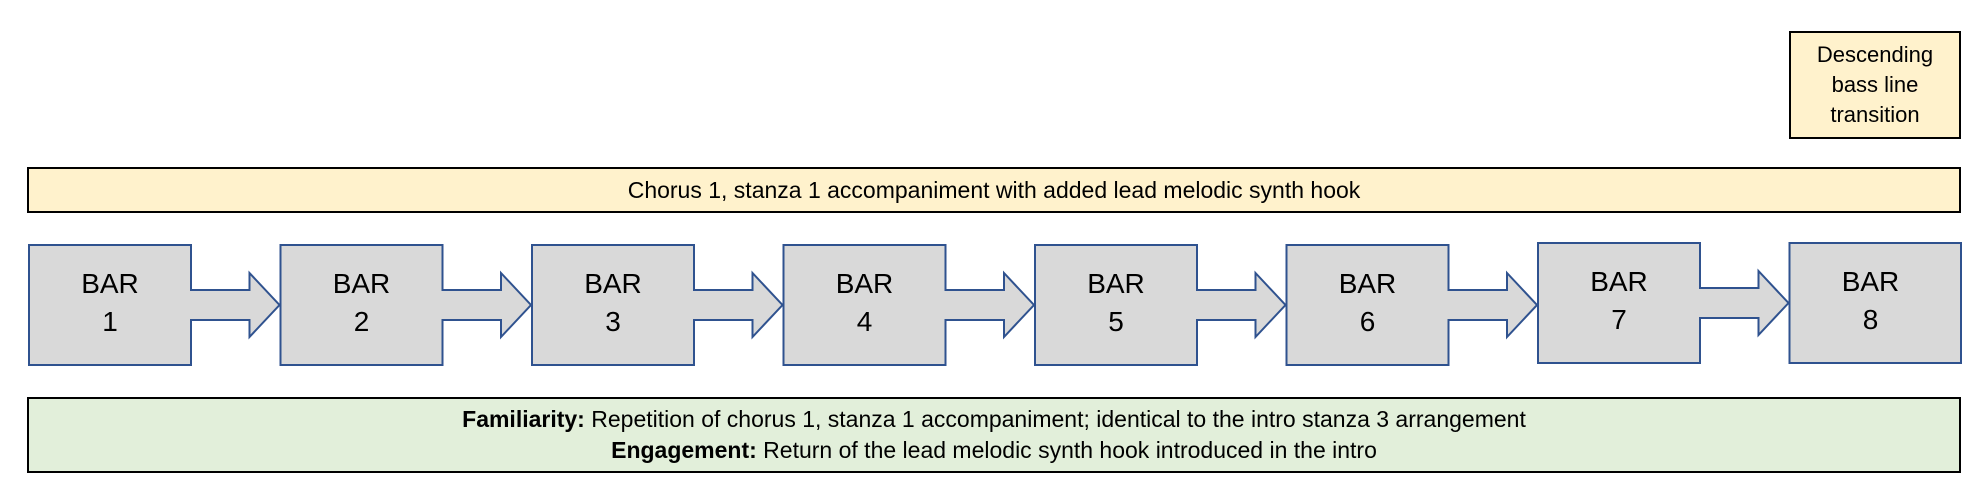 This screenshot has height=498, width=1984. Describe the element at coordinates (1619, 319) in the screenshot. I see `bar-number: 7` at that location.